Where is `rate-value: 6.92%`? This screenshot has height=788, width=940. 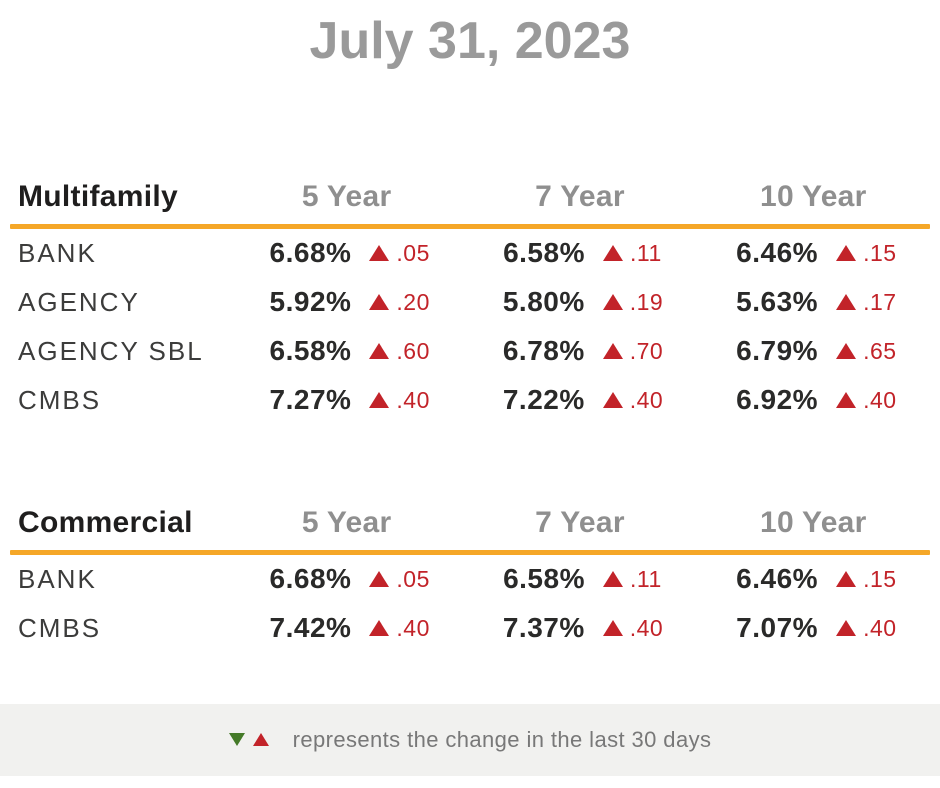 rate-value: 6.92% is located at coordinates (777, 400).